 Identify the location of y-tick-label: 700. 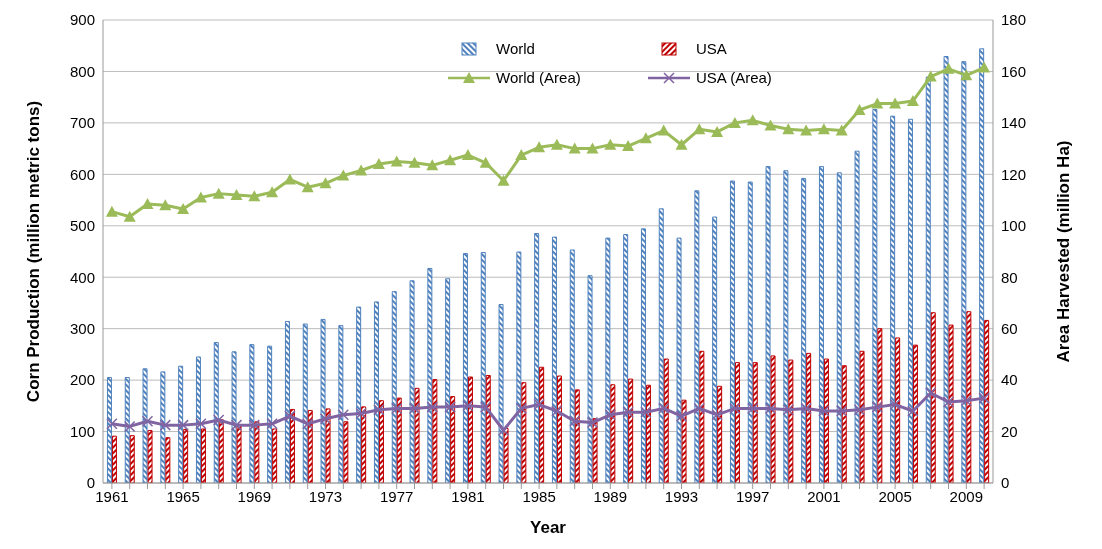
(82, 123).